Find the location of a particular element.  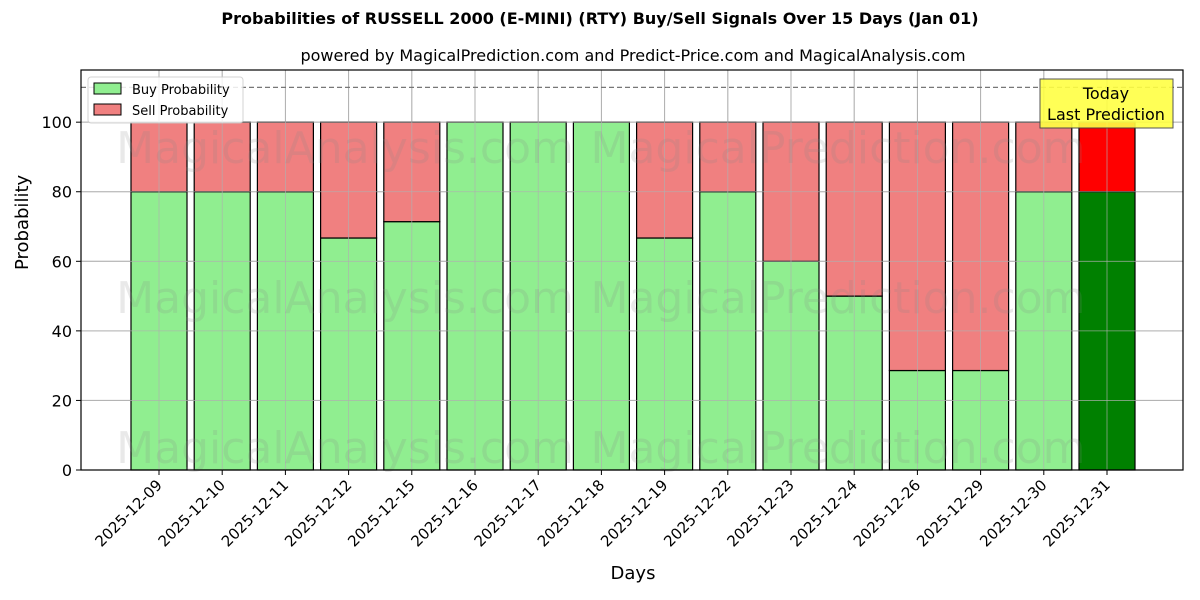

svg-text: 0 is located at coordinates (67, 470).